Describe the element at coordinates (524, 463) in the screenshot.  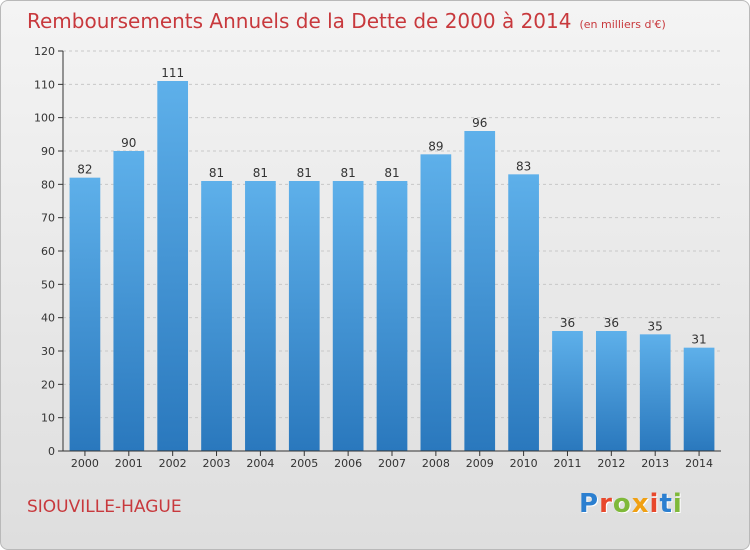
I see `x-tick-label: 2010` at that location.